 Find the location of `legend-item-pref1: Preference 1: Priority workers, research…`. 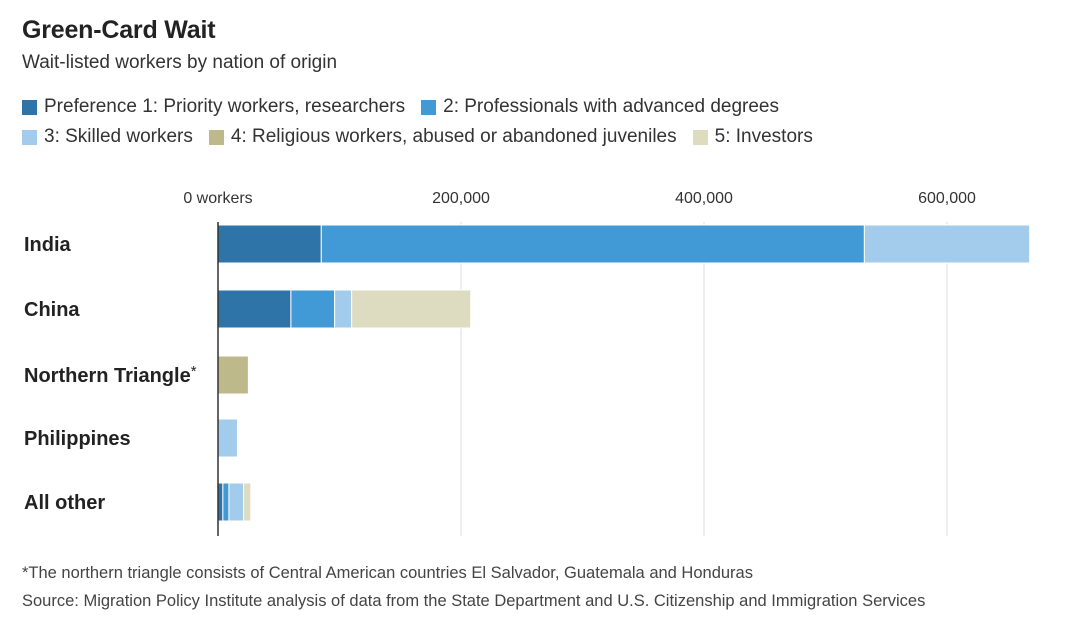

legend-item-pref1: Preference 1: Priority workers, research… is located at coordinates (213, 107).